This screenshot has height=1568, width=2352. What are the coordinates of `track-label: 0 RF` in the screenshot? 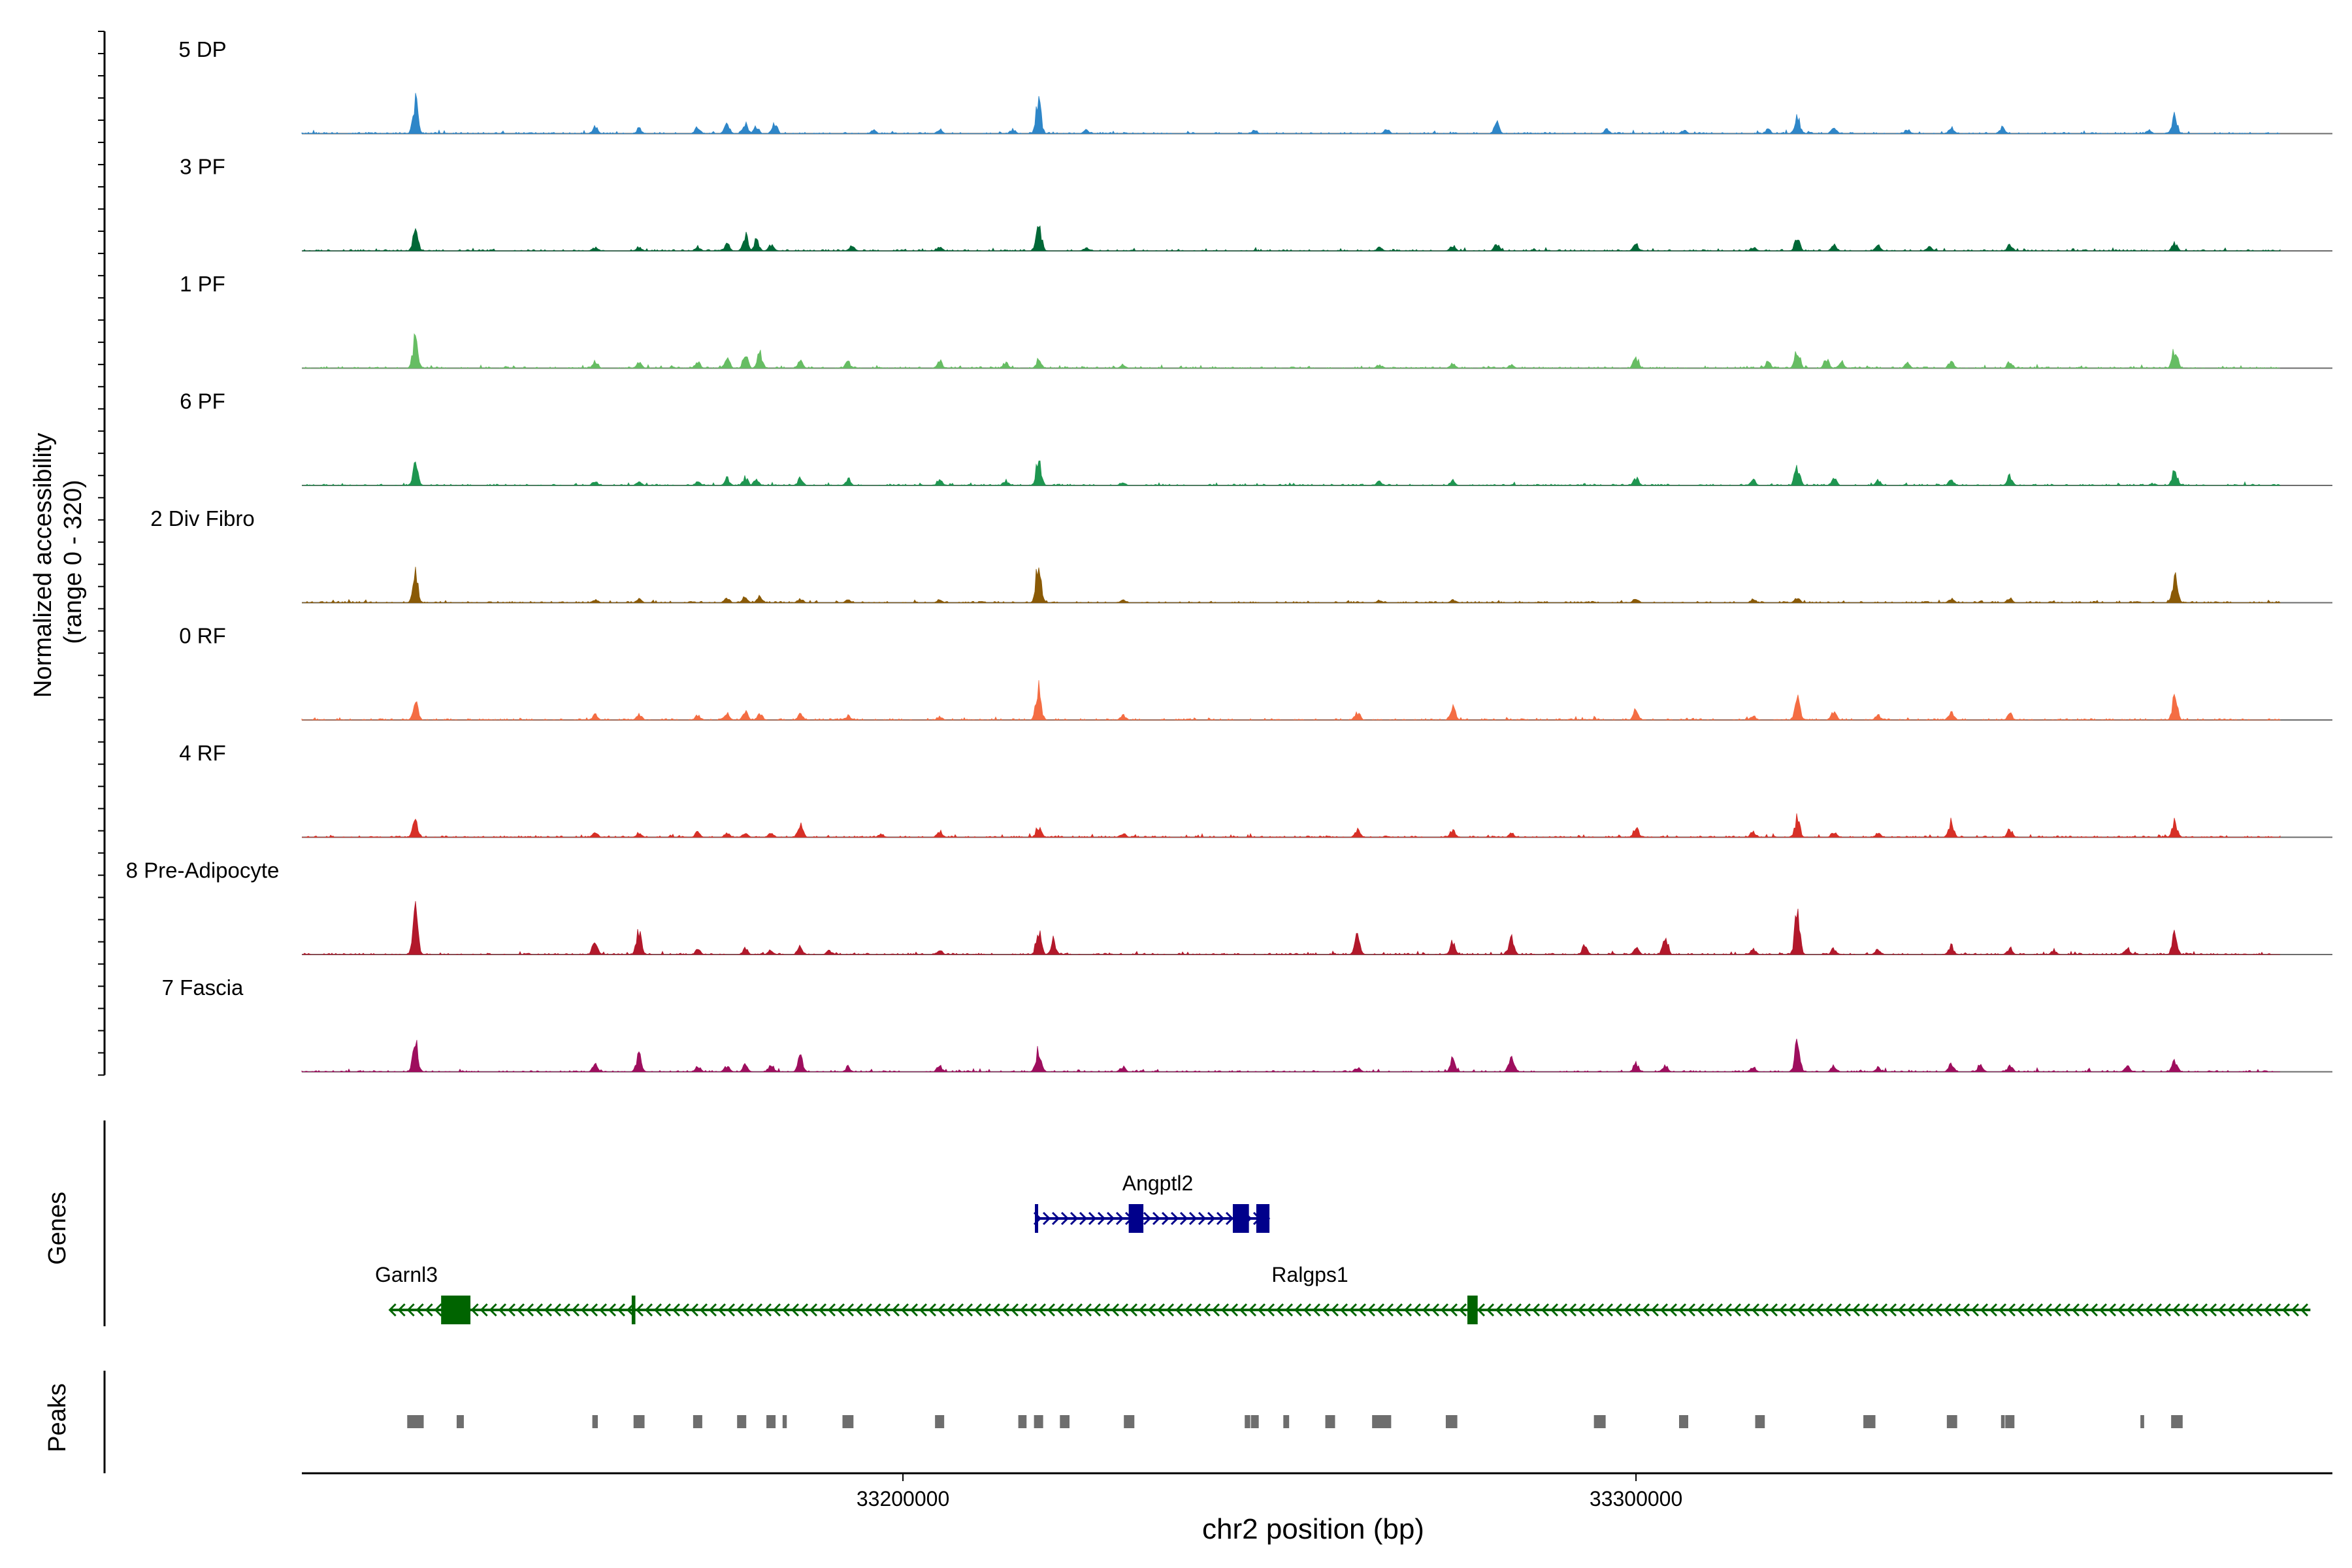 It's located at (202, 636).